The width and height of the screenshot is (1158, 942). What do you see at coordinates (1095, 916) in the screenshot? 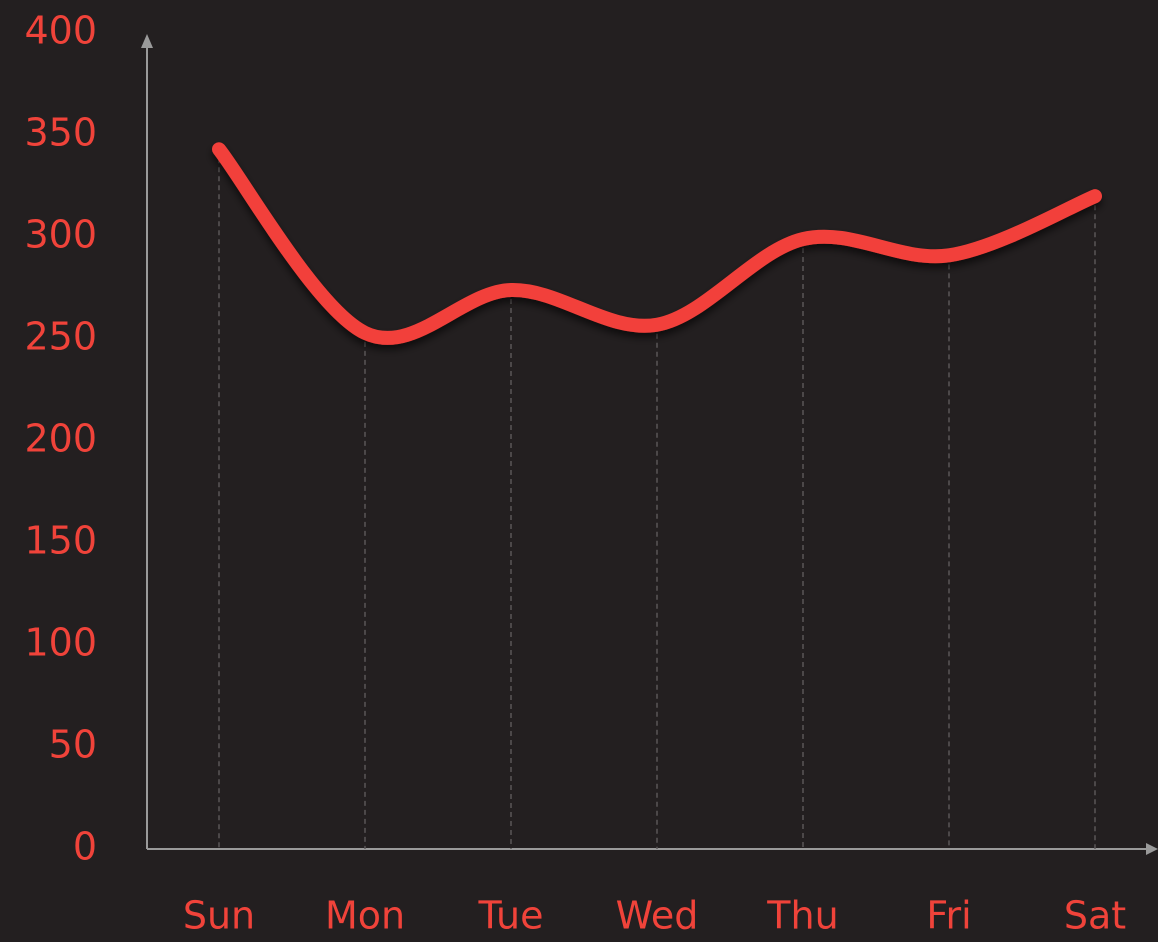
I see `x-tick-label: Sat` at bounding box center [1095, 916].